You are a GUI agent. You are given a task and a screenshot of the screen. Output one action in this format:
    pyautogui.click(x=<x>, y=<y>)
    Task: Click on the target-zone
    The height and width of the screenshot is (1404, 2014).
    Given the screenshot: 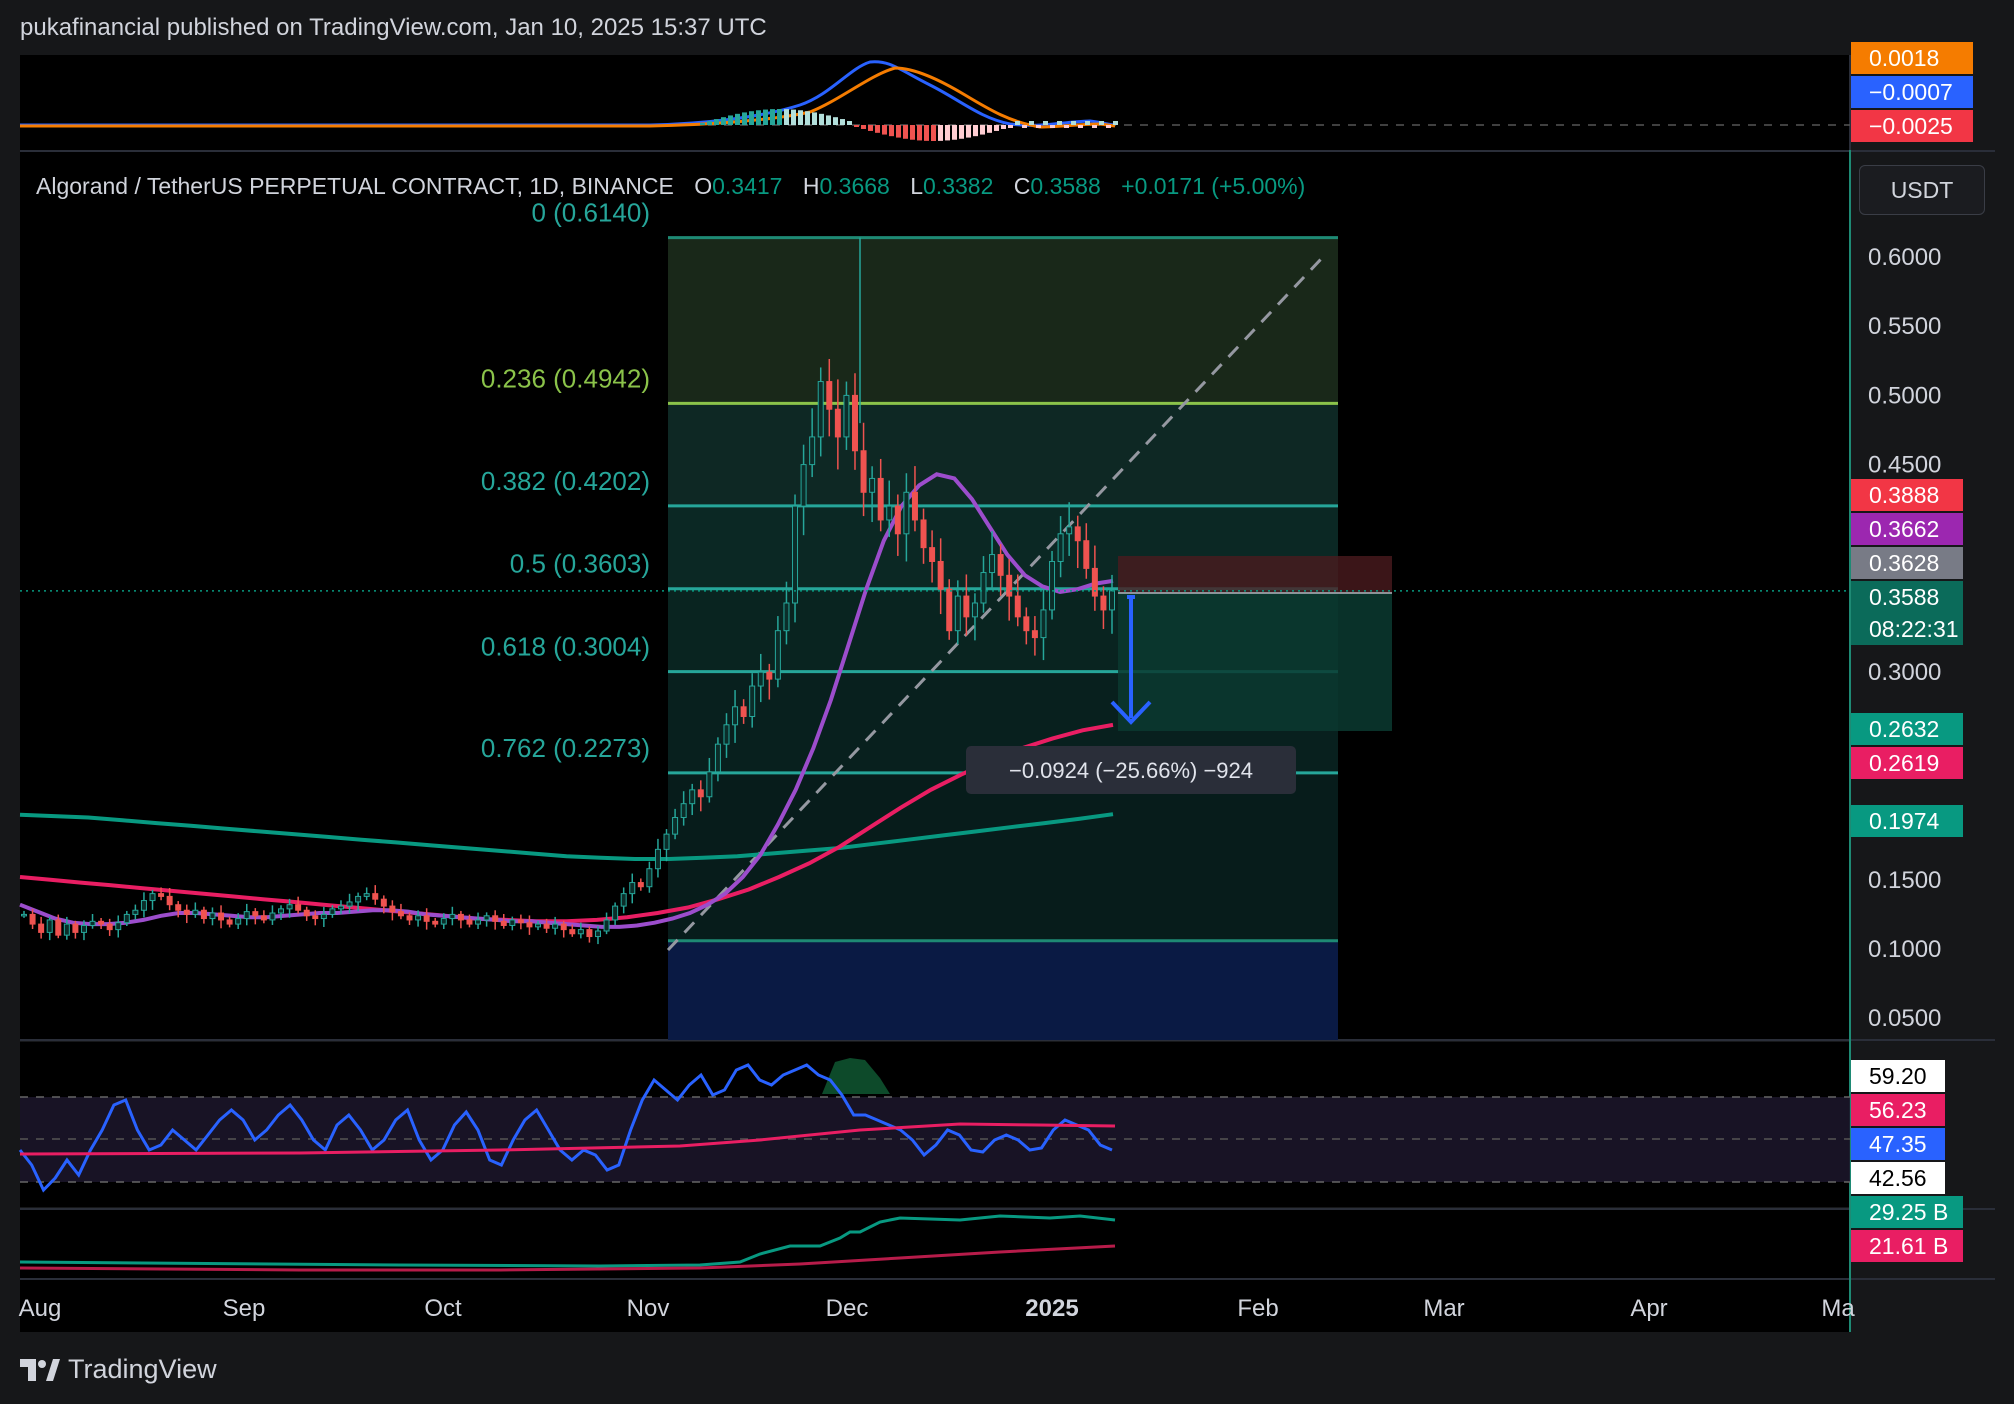 What is the action you would take?
    pyautogui.click(x=1255, y=662)
    